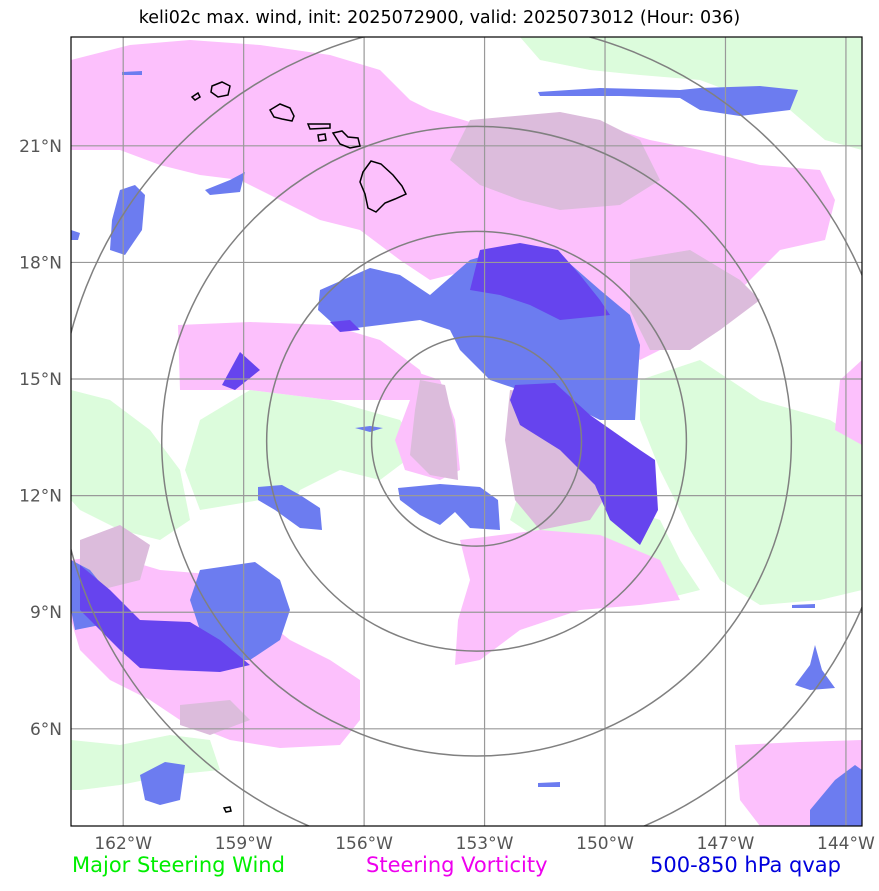 Image resolution: width=879 pixels, height=891 pixels. What do you see at coordinates (364, 844) in the screenshot?
I see `lon-tick-label: 156°W` at bounding box center [364, 844].